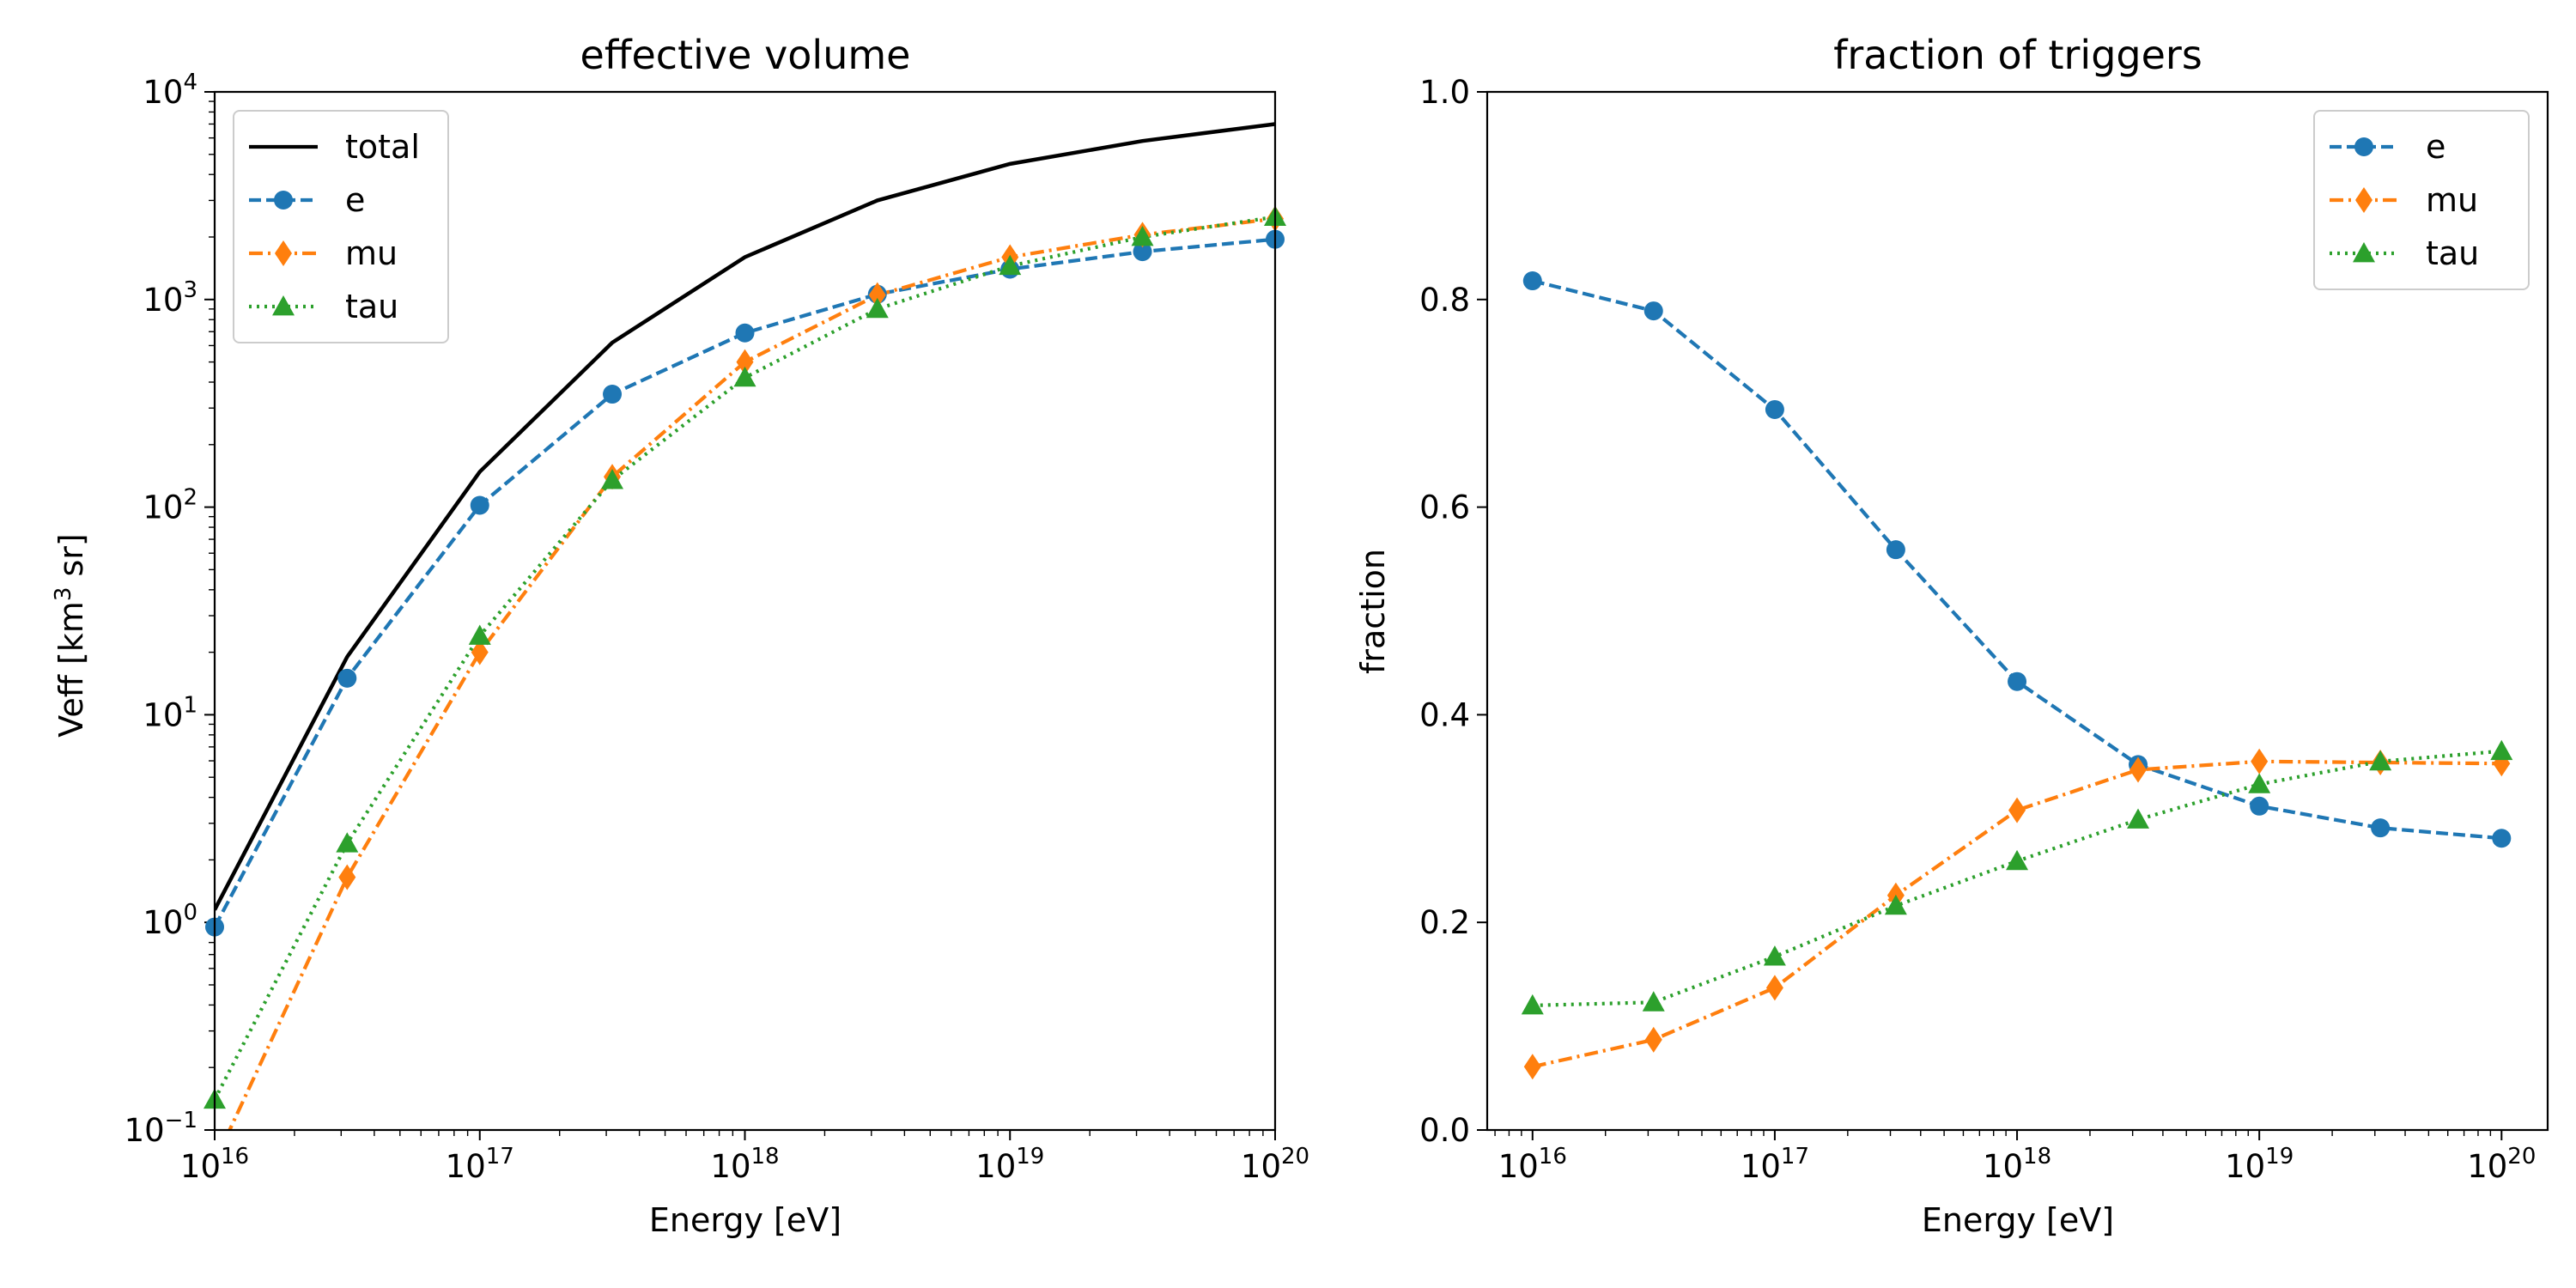 This screenshot has width=2576, height=1288. What do you see at coordinates (235, 1157) in the screenshot?
I see `x-tick-exponent: 16` at bounding box center [235, 1157].